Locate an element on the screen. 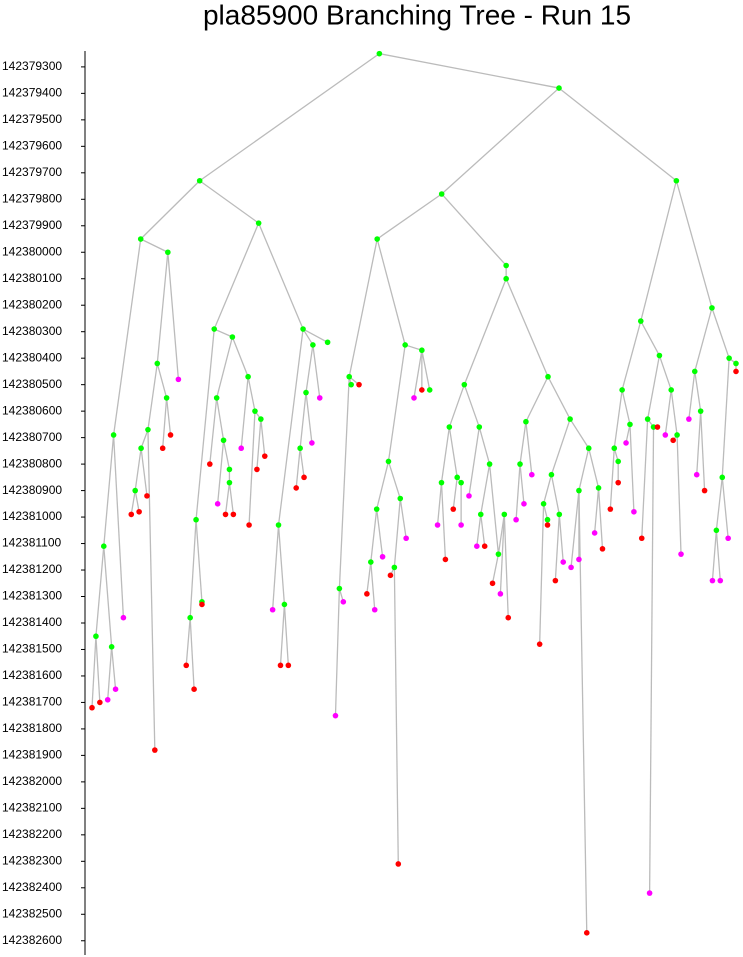 This screenshot has height=957, width=743. y-tick-label: 142380400 is located at coordinates (32, 357).